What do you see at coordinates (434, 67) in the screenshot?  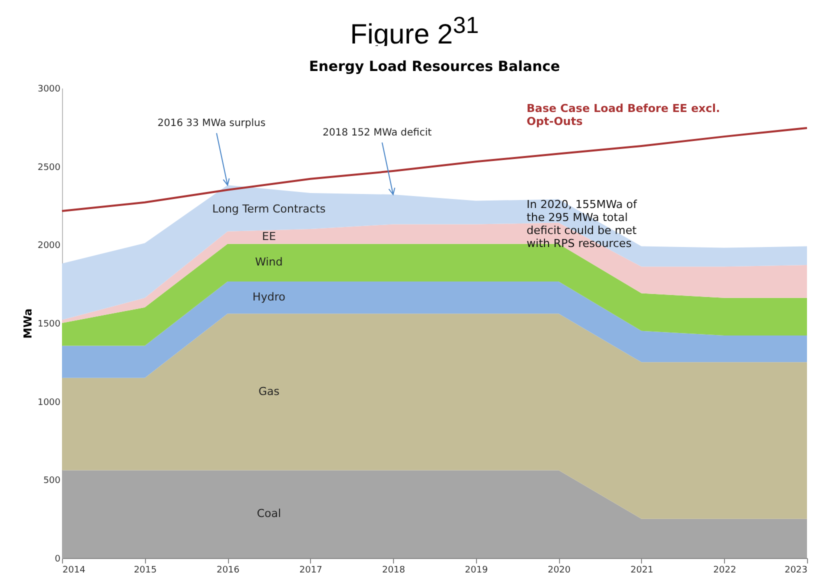 I see `chart-subtitle: Energy Load Resources Balance` at bounding box center [434, 67].